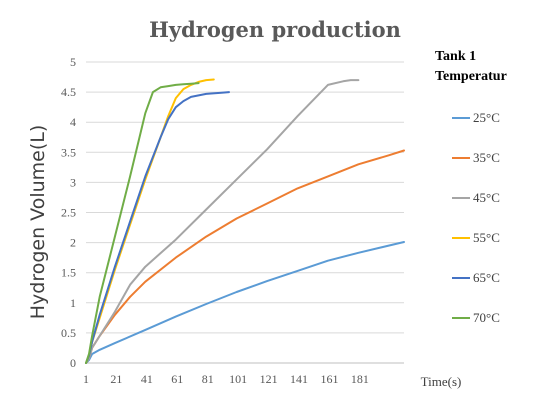  Describe the element at coordinates (226, 379) in the screenshot. I see `x-tick-labels: 1 21 41 61 81 101 121 141 161 181` at that location.